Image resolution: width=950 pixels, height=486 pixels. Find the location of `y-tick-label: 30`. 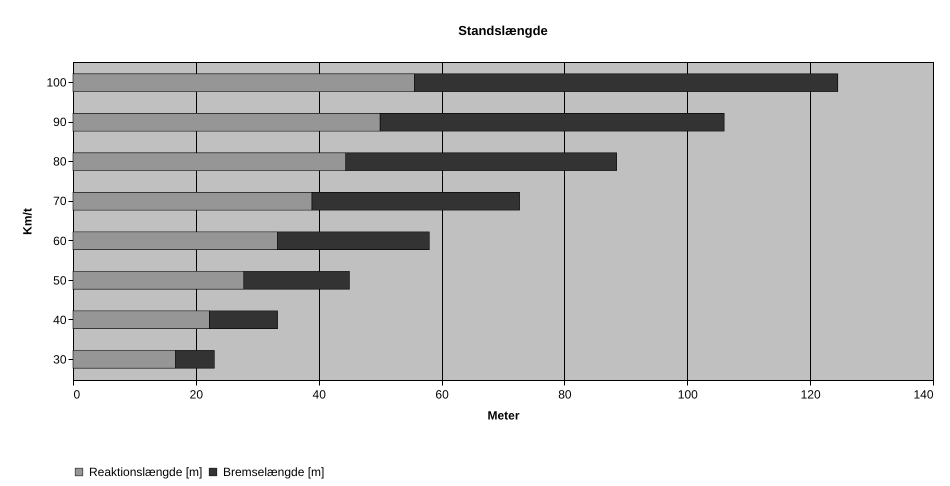

y-tick-label: 30 is located at coordinates (60, 359).